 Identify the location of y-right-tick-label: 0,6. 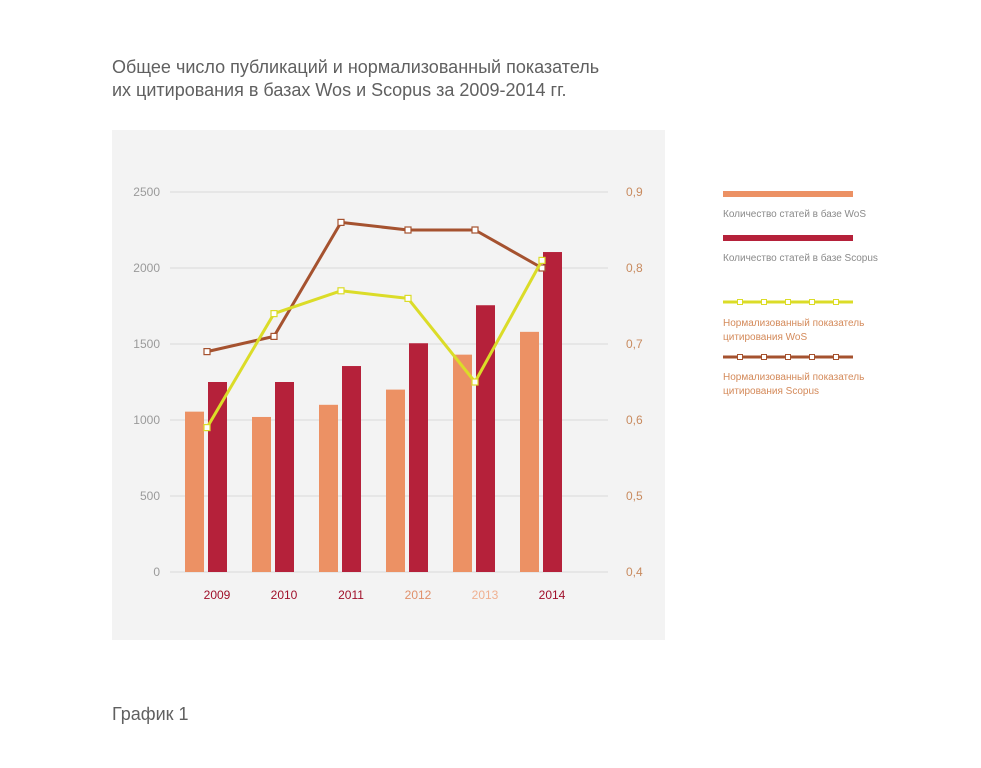
(634, 420).